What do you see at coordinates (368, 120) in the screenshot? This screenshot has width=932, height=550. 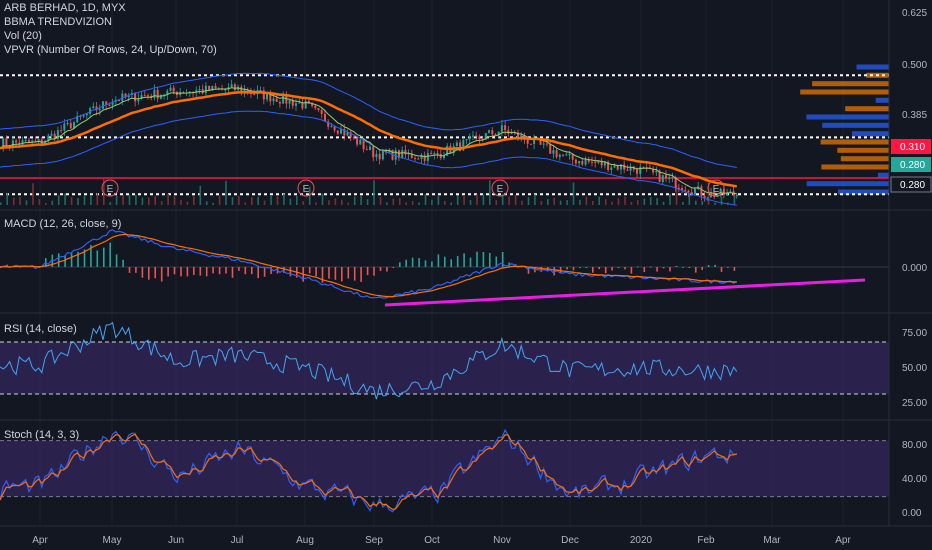 I see `bollinger-upper` at bounding box center [368, 120].